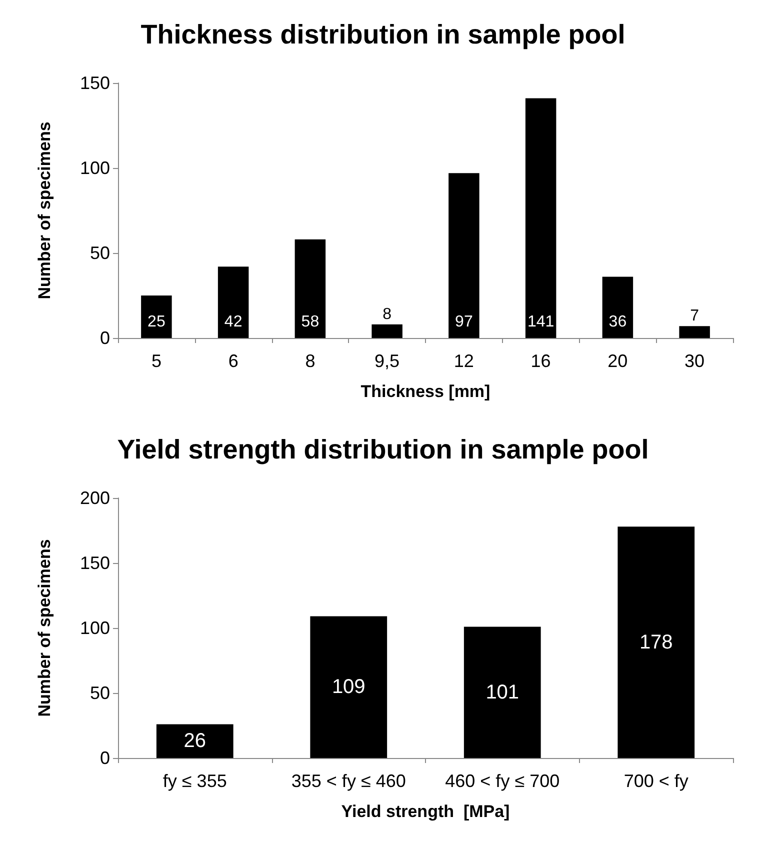  What do you see at coordinates (387, 361) in the screenshot?
I see `x-tick-label: 9,5` at bounding box center [387, 361].